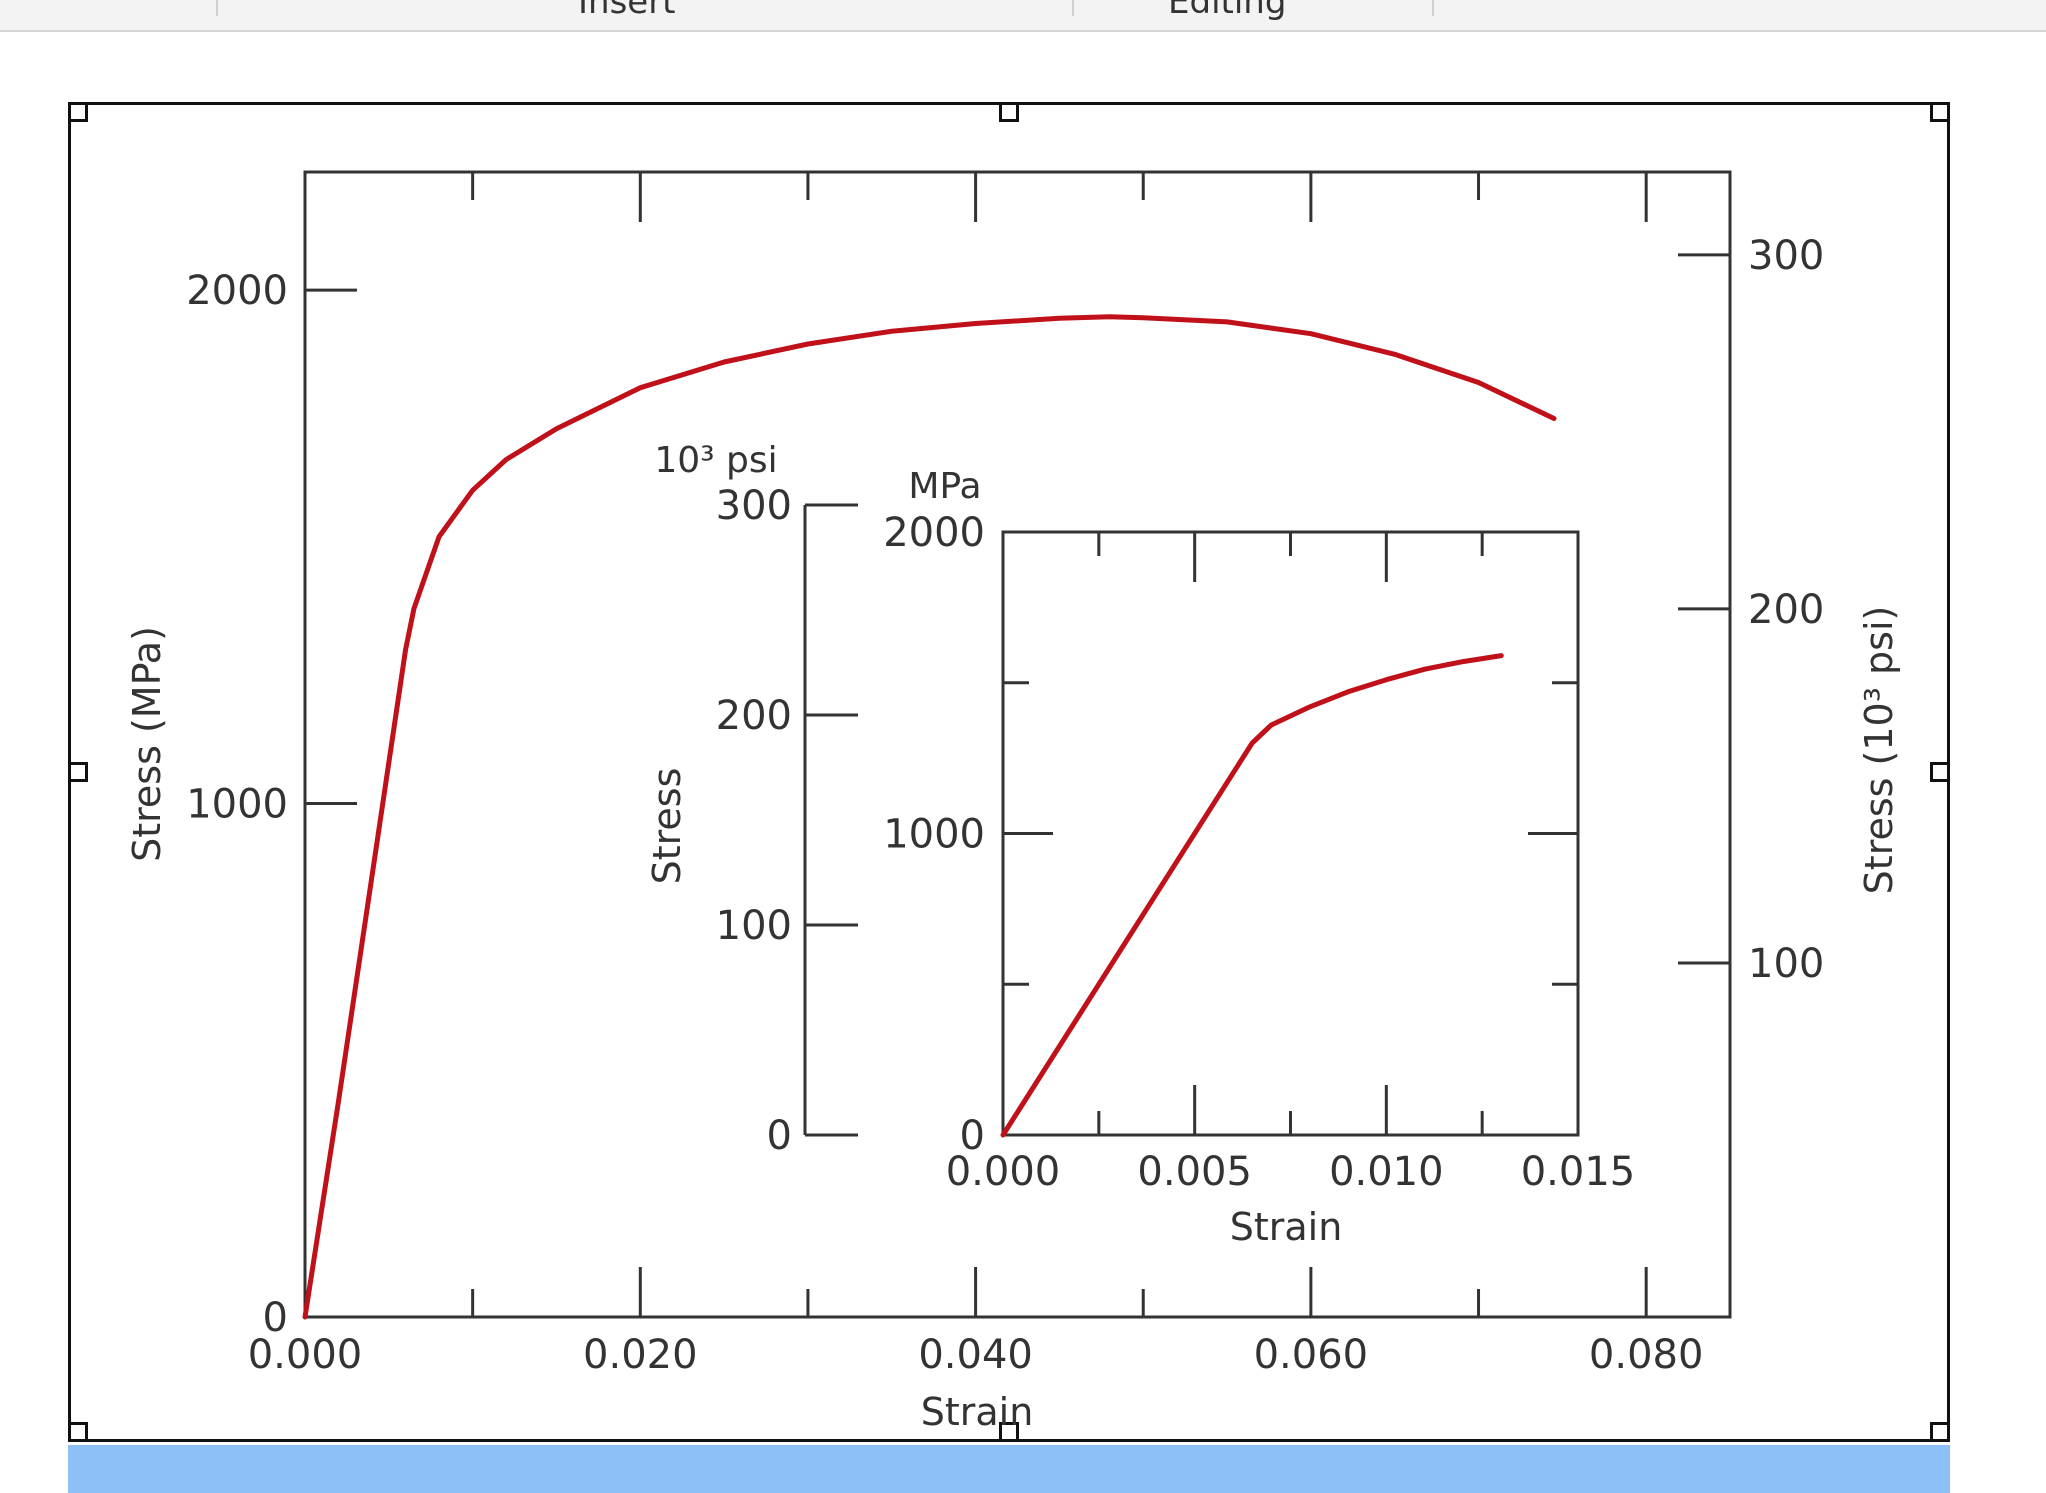  Describe the element at coordinates (1940, 1432) in the screenshot. I see `resize-handle-bottom-right` at that location.